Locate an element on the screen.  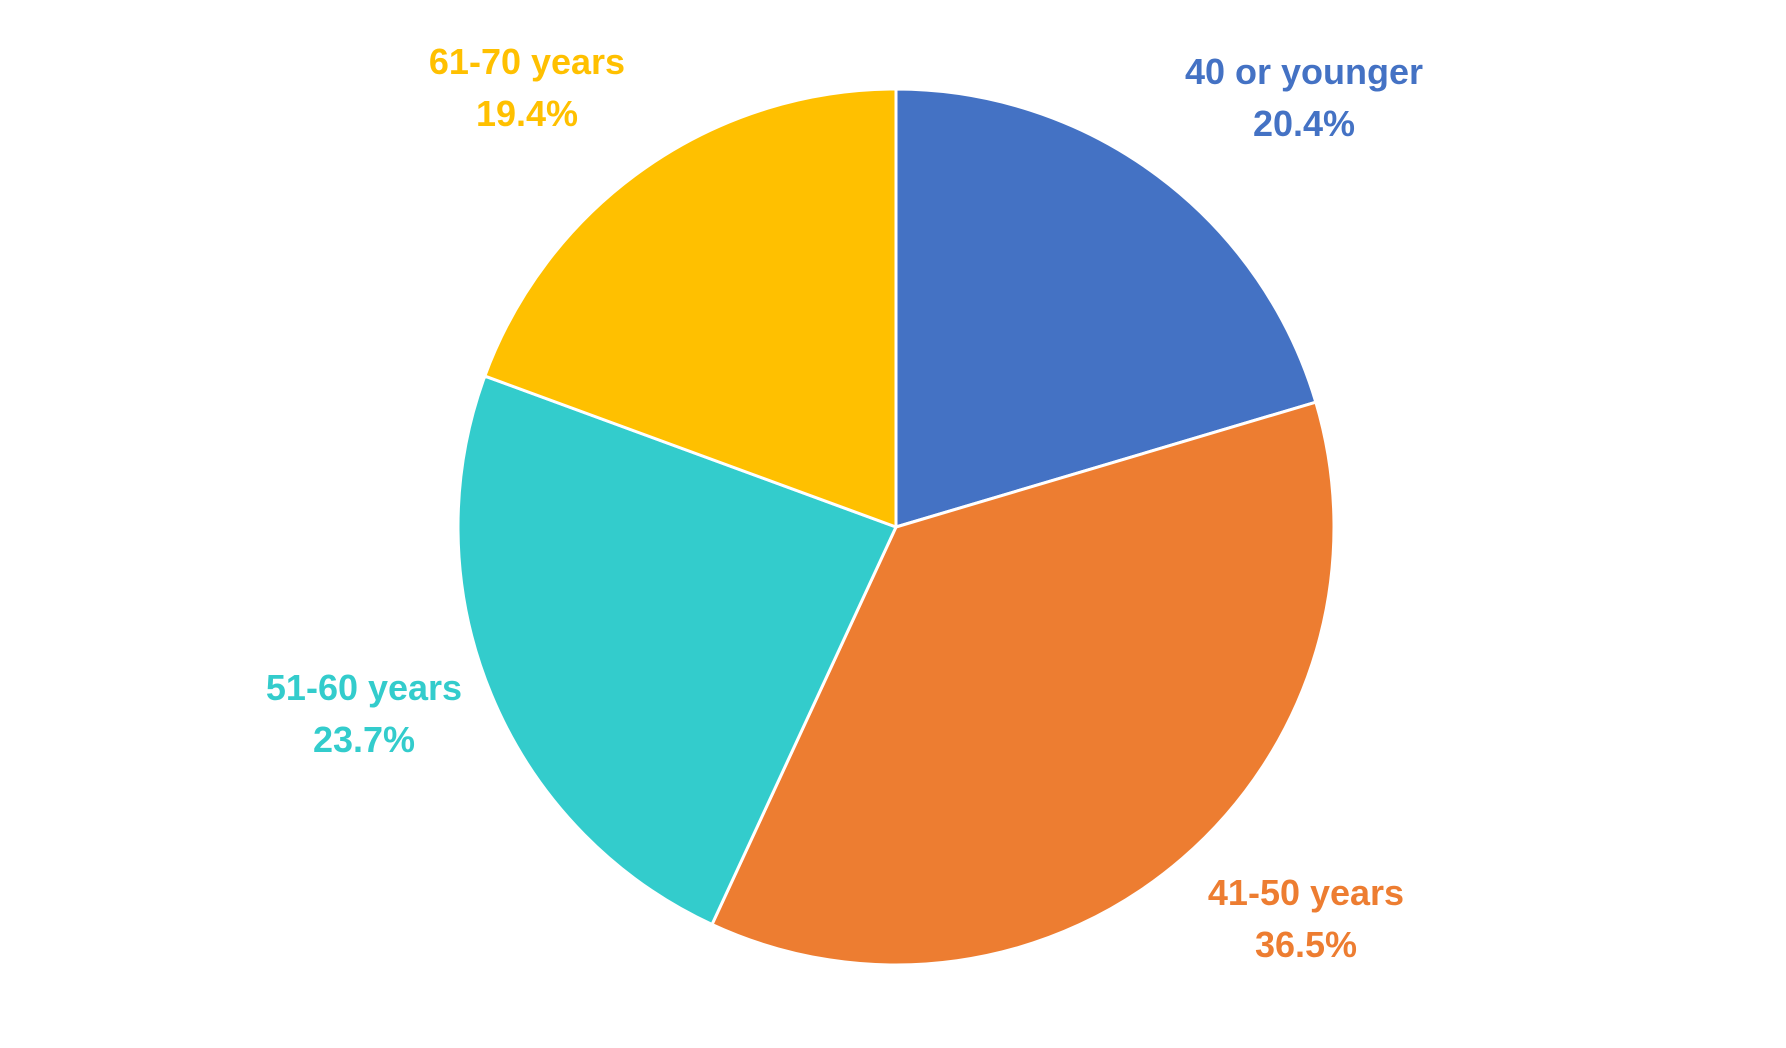
slice-value-label: 20.4% is located at coordinates (1304, 123).